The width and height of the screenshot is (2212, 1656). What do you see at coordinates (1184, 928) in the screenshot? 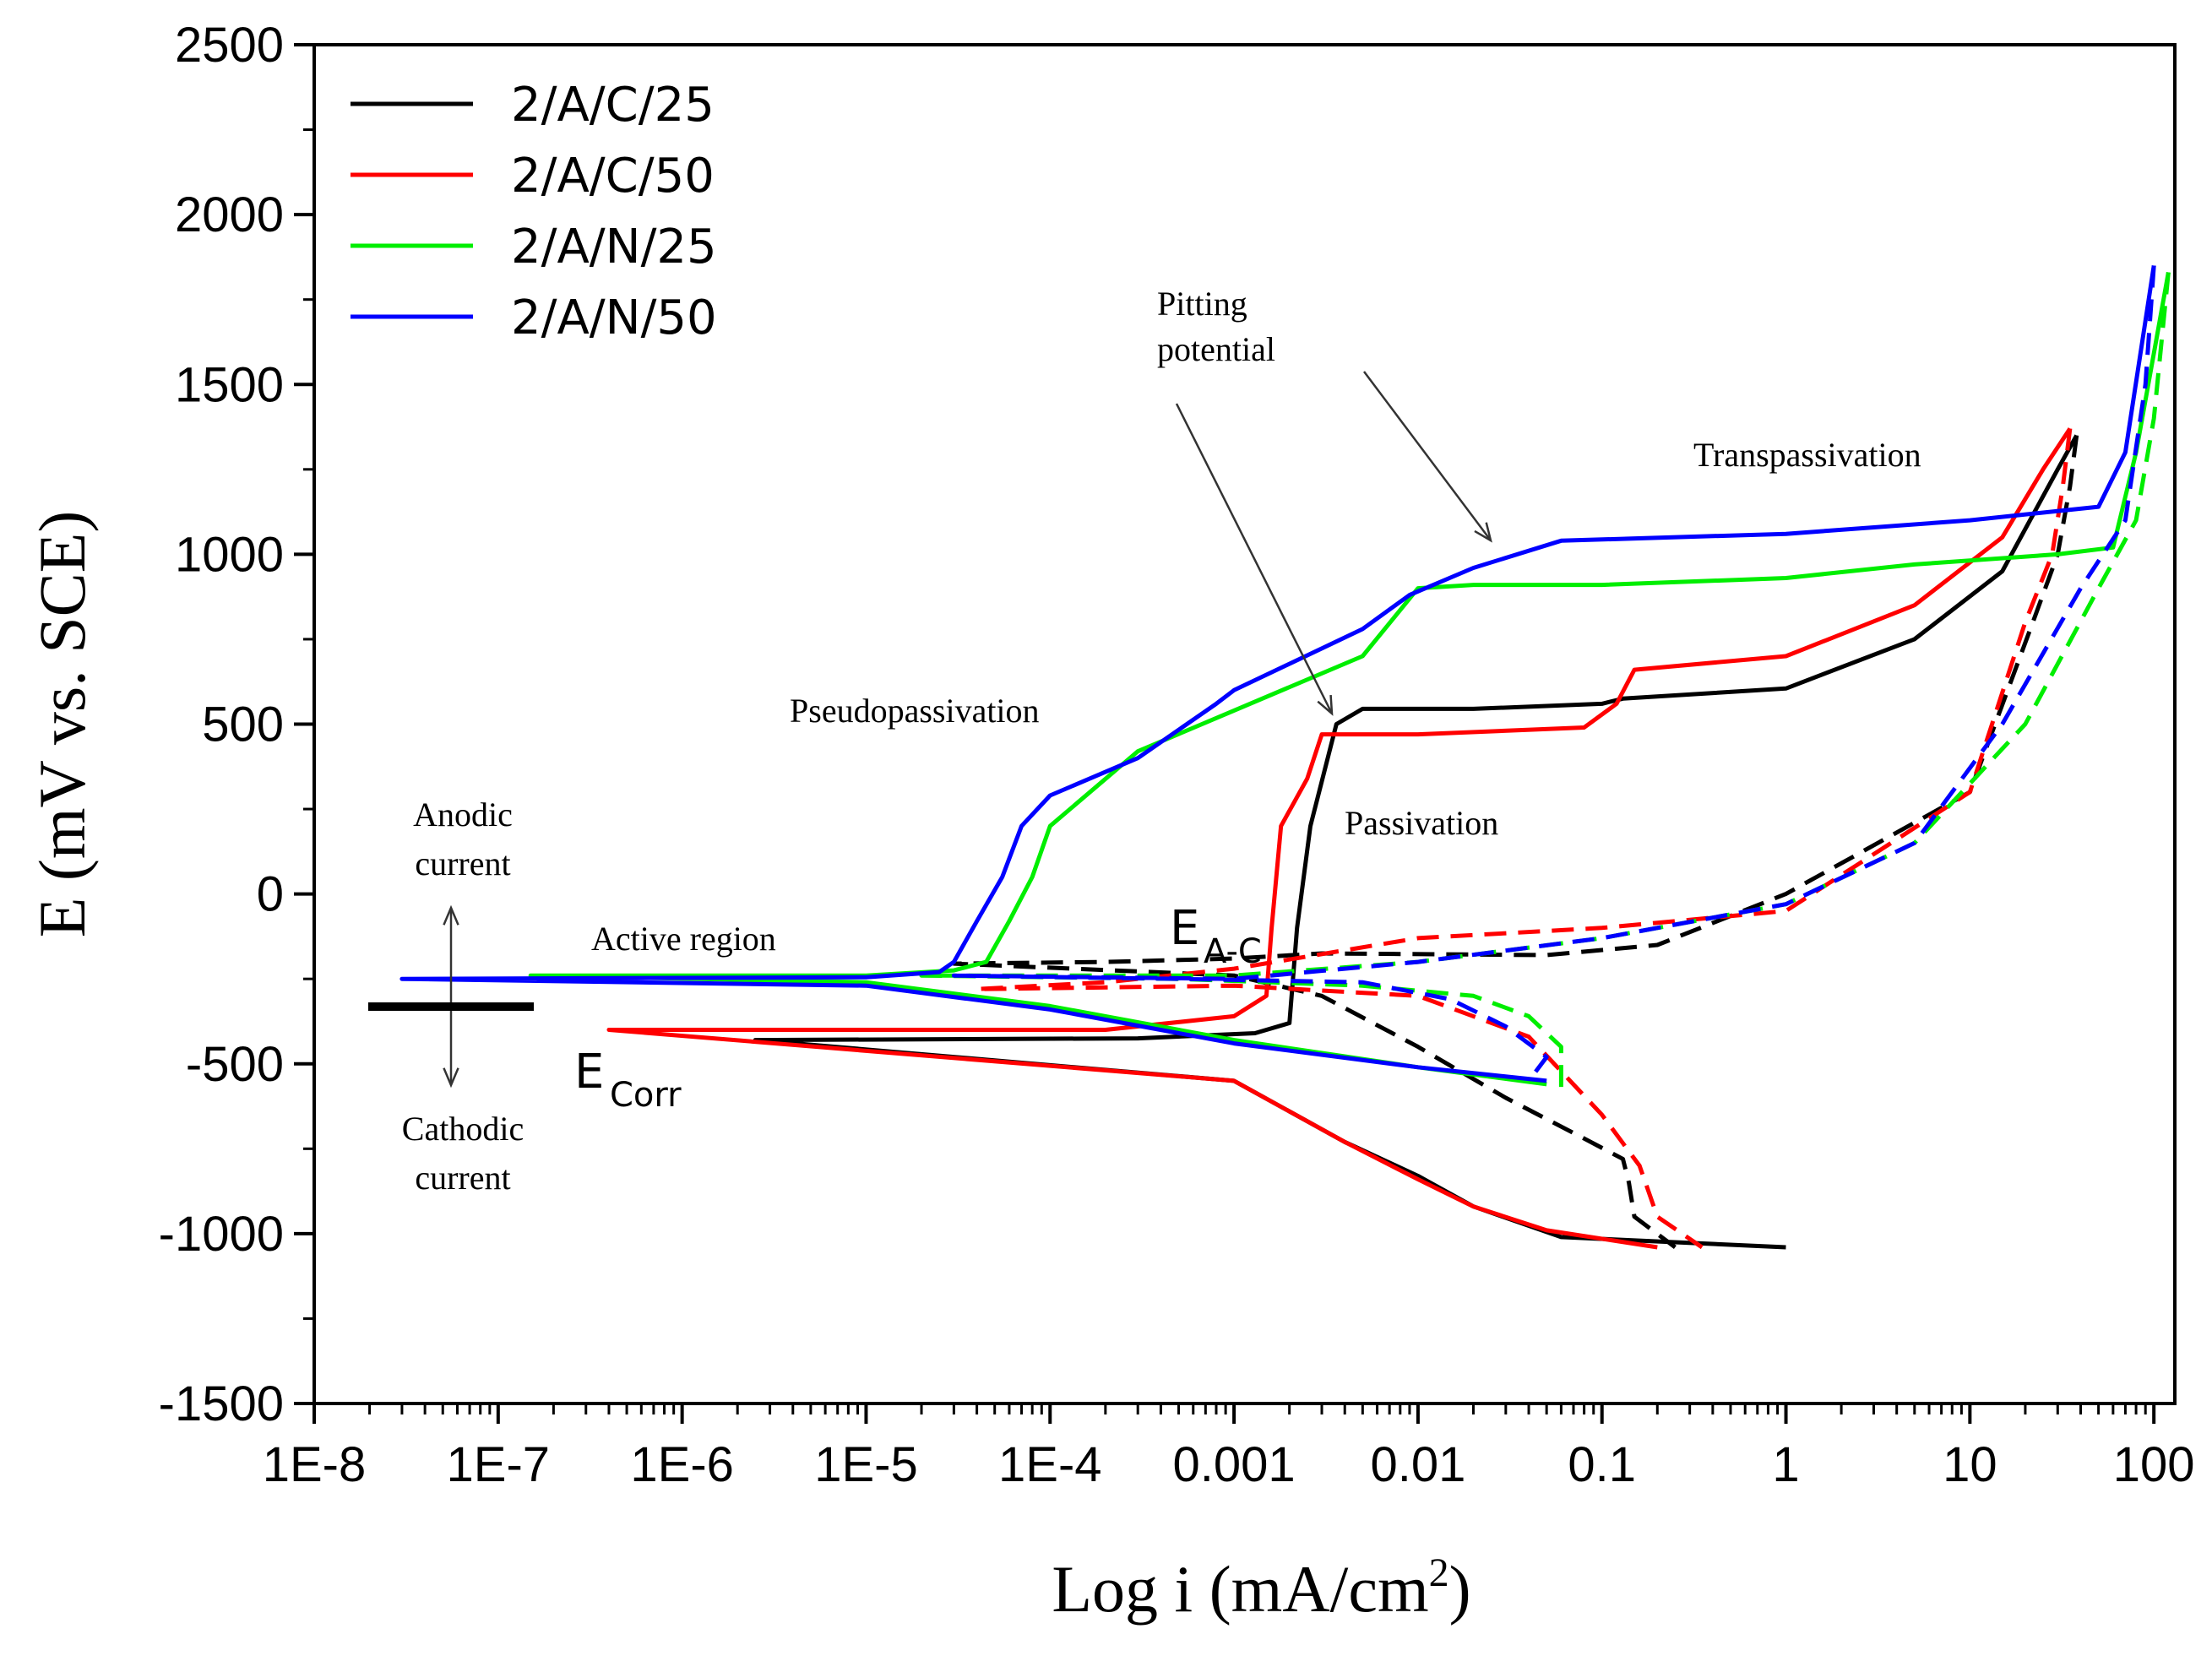
I see `e-ac-label: E` at bounding box center [1184, 928].